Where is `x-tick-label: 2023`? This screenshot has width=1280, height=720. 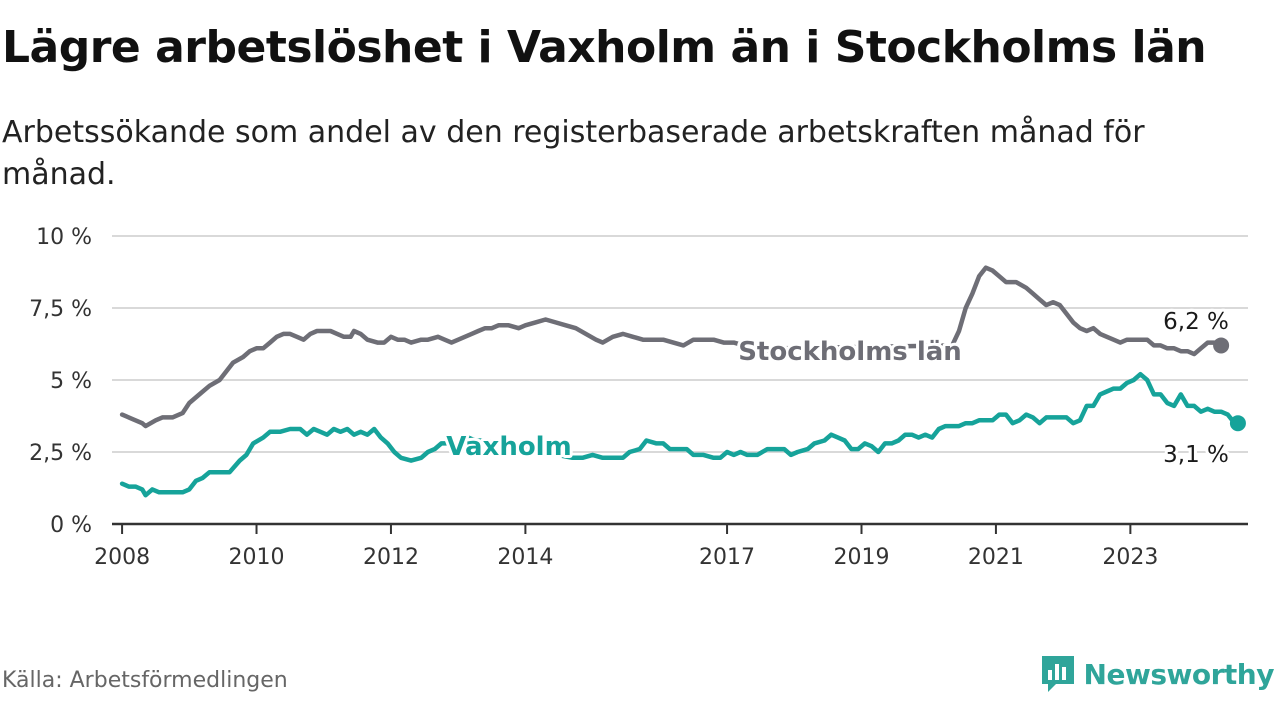 x-tick-label: 2023 is located at coordinates (1130, 557).